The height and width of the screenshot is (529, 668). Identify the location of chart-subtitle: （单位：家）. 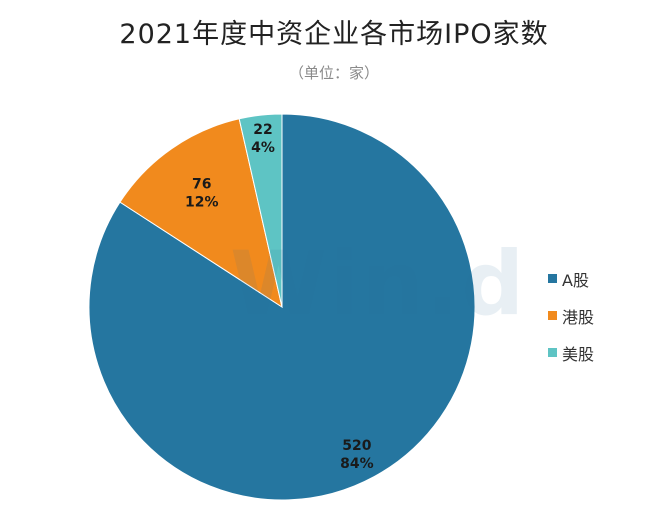
(333, 73).